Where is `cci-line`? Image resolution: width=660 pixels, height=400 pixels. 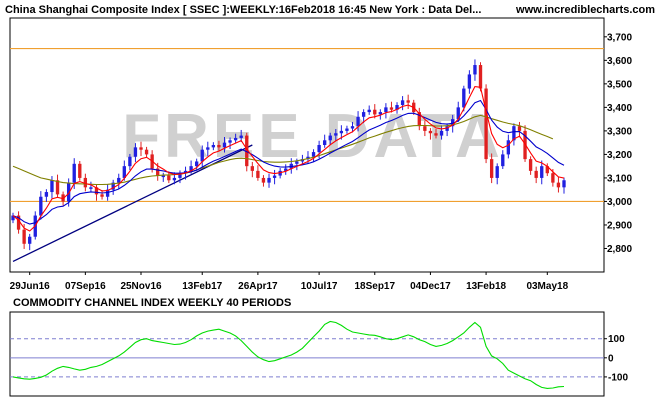 cci-line is located at coordinates (288, 354).